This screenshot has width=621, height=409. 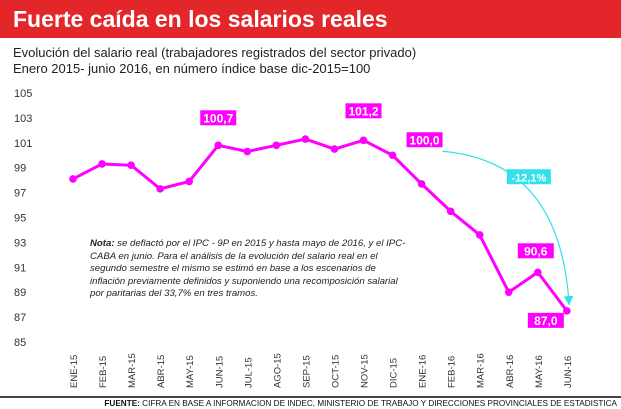 What do you see at coordinates (568, 372) in the screenshot?
I see `x-tick-label: JUN-16` at bounding box center [568, 372].